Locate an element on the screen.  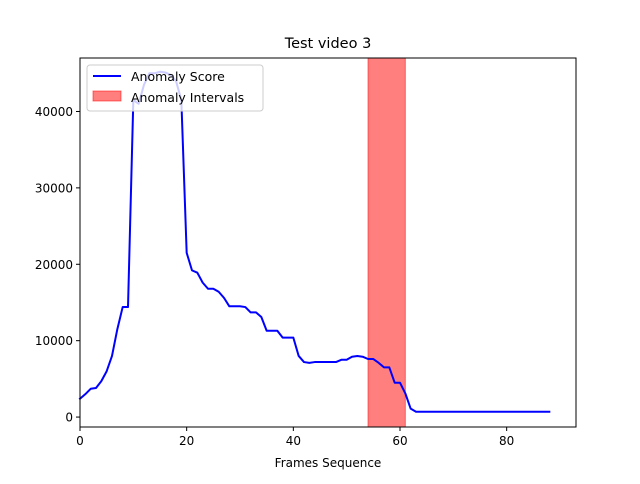
y-tick-label: 40000 is located at coordinates (54, 112).